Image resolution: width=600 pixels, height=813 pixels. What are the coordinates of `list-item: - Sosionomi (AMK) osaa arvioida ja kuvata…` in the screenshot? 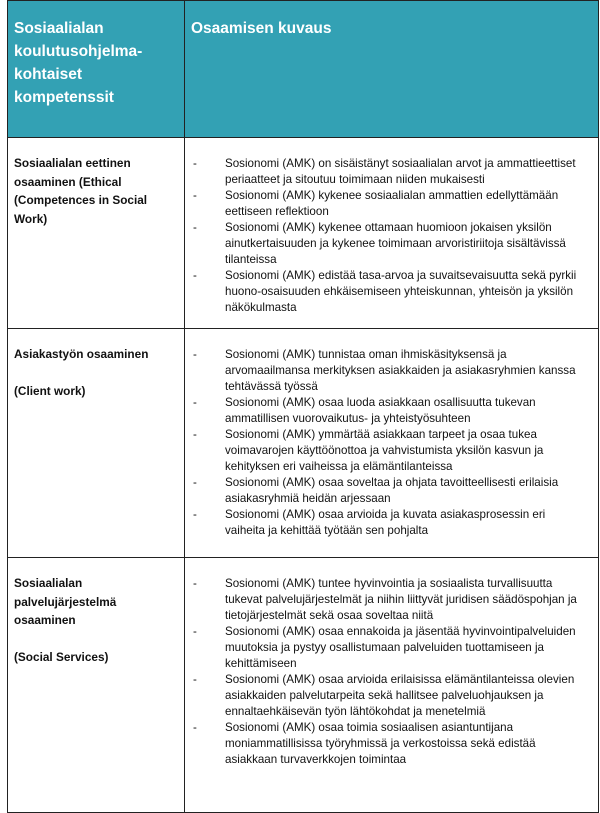 It's located at (369, 522).